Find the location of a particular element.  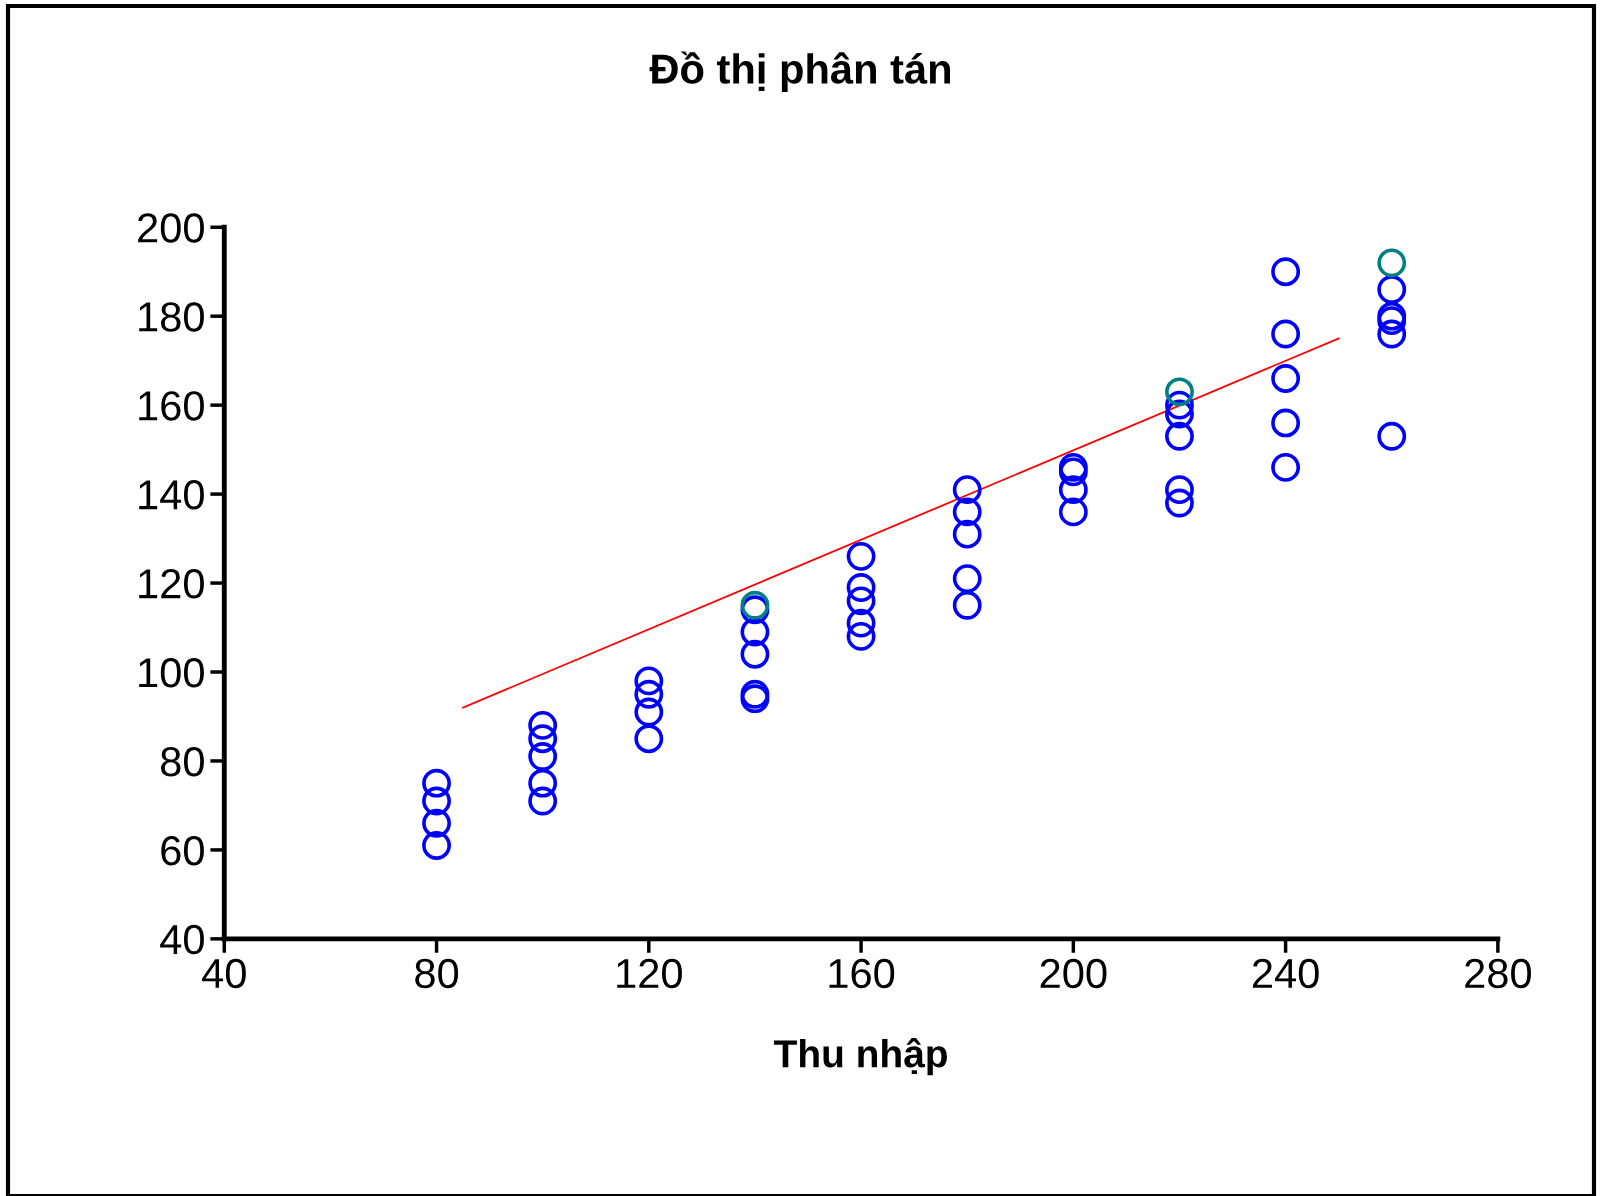

y-tick-label: 140 is located at coordinates (171, 495).